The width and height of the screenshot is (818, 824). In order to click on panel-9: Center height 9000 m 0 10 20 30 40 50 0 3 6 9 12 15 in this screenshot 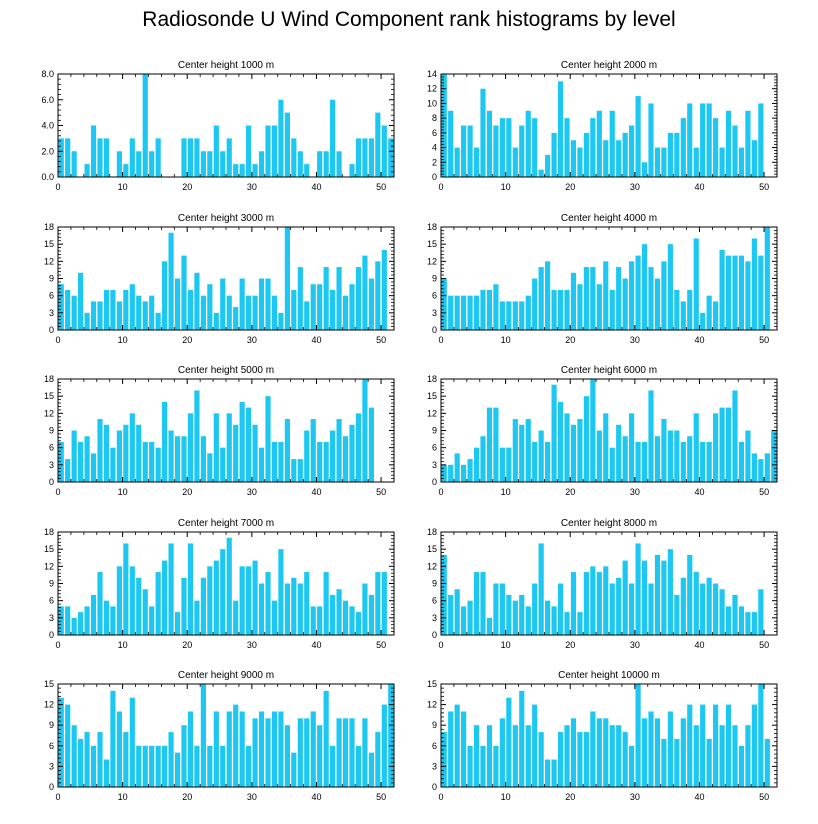, I will do `click(219, 736)`.